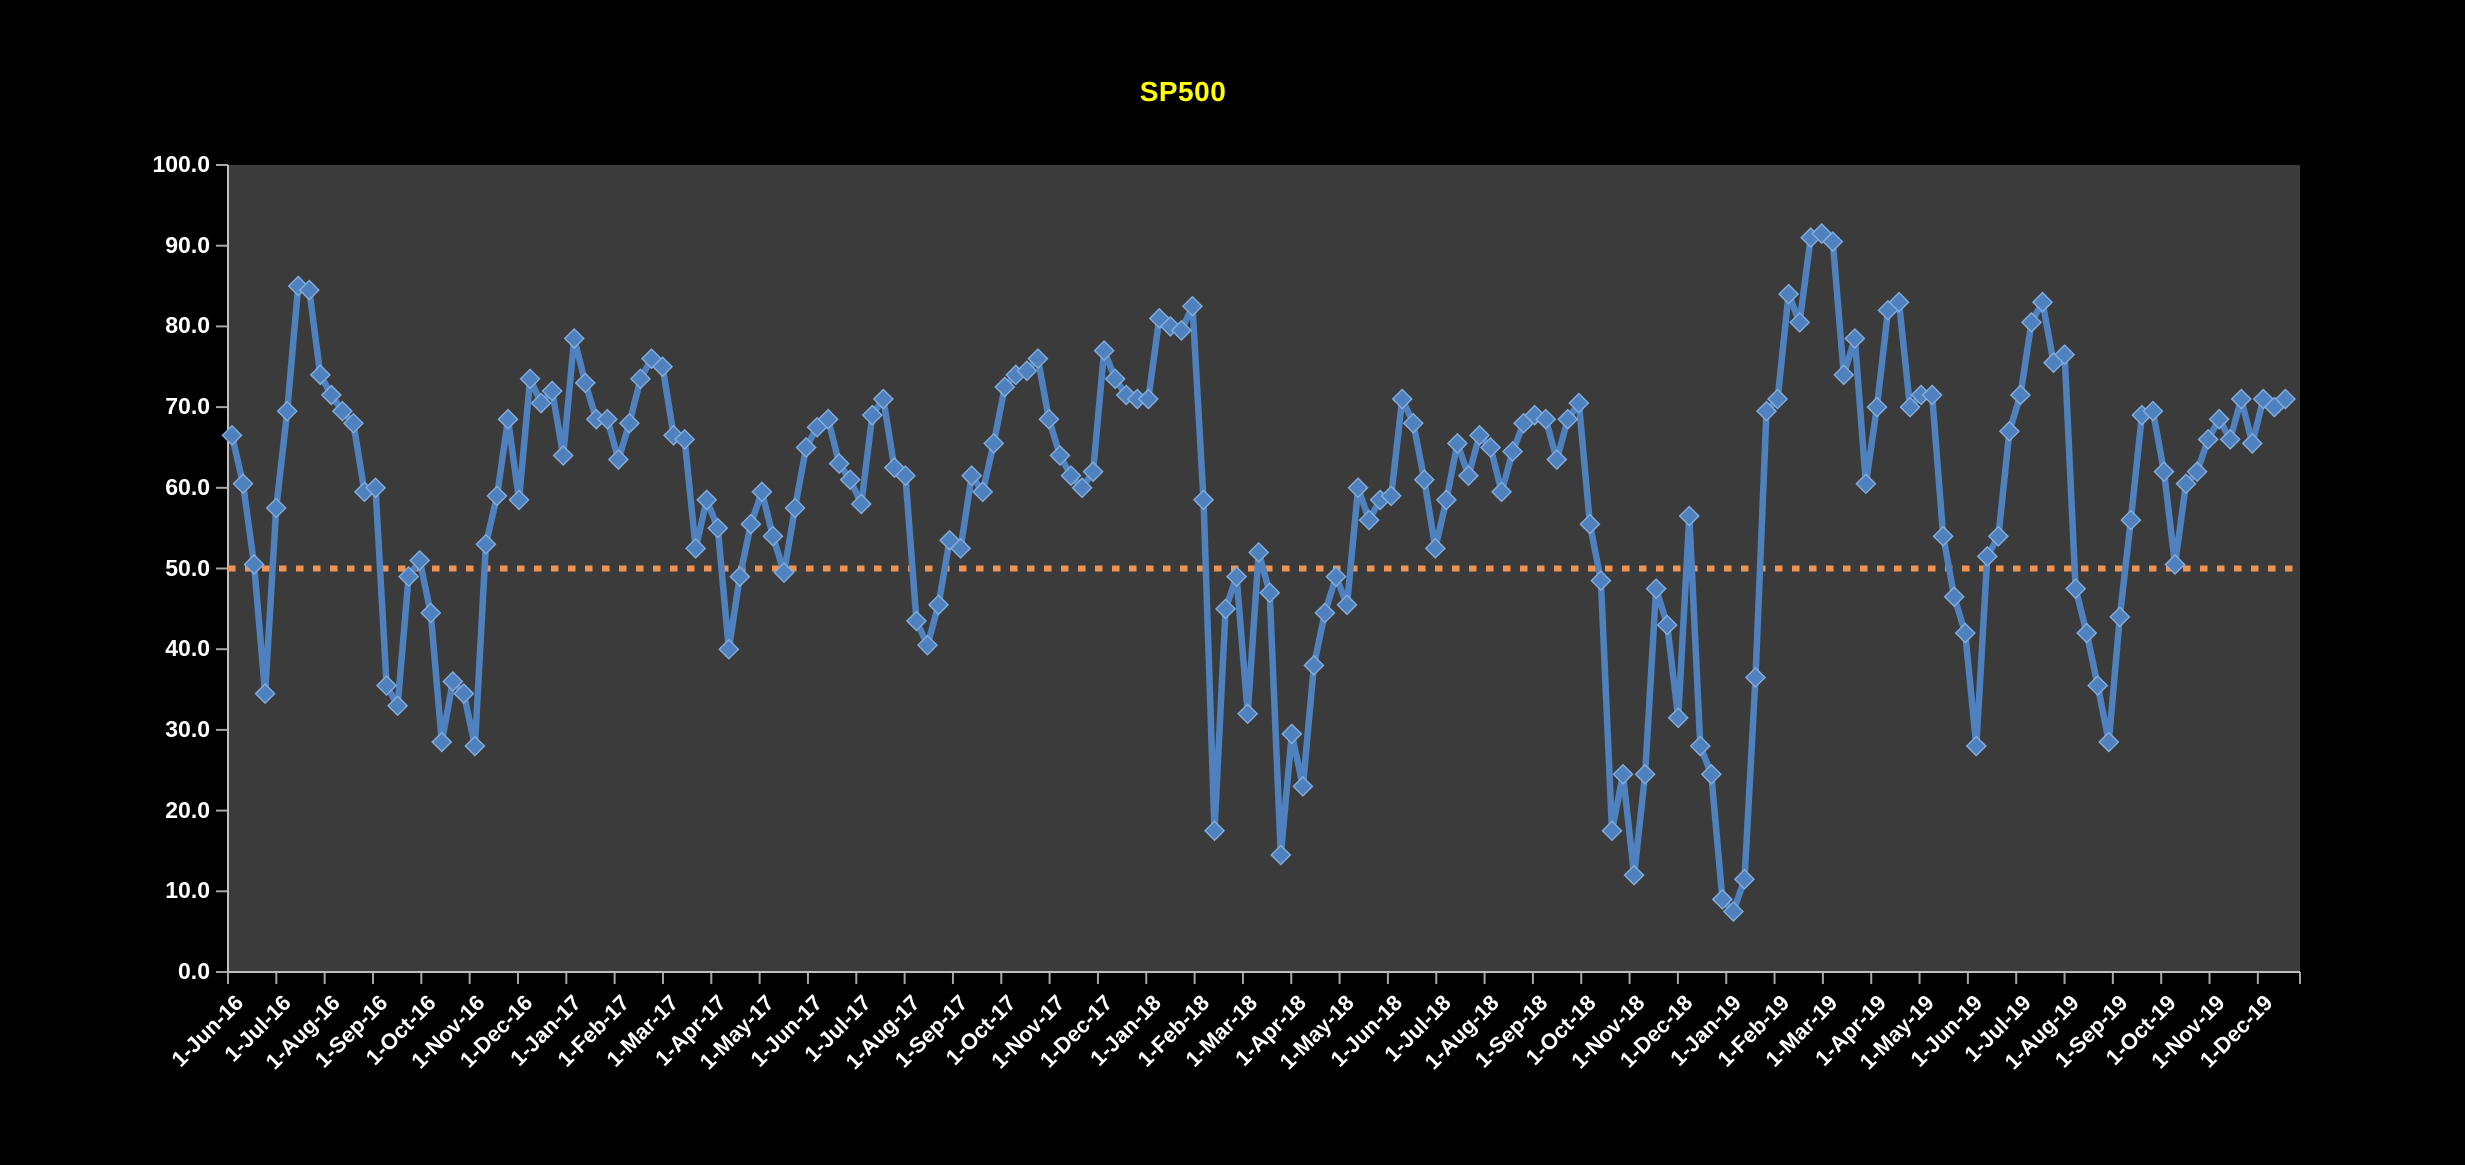 The image size is (2465, 1165). What do you see at coordinates (187, 325) in the screenshot?
I see `y-tick-label: 80.0` at bounding box center [187, 325].